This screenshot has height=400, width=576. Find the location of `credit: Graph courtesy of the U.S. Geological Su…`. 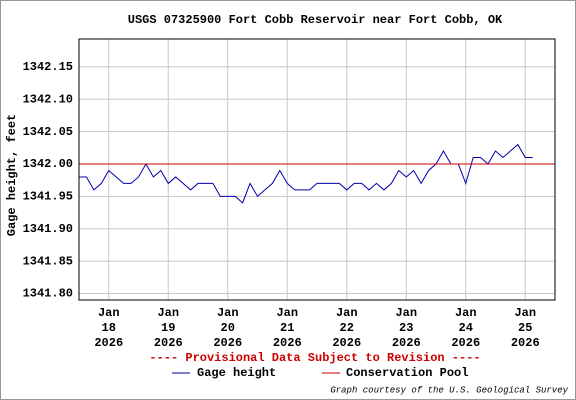

credit: Graph courtesy of the U.S. Geological Su… is located at coordinates (449, 390).